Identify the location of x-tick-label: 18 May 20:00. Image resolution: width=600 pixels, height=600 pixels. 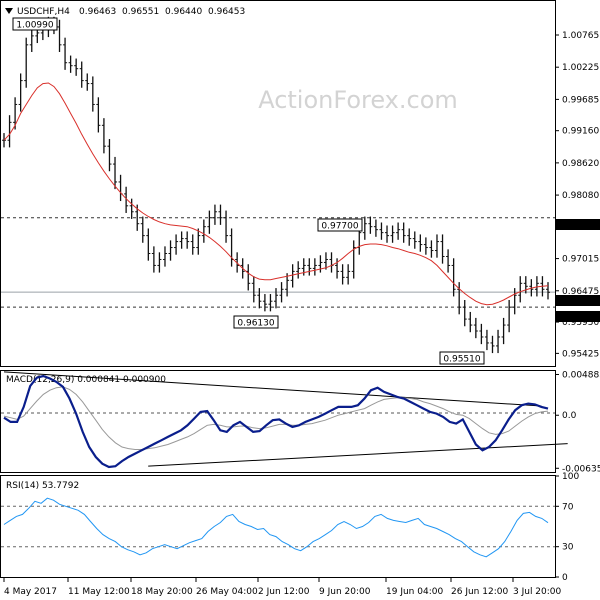
(162, 592).